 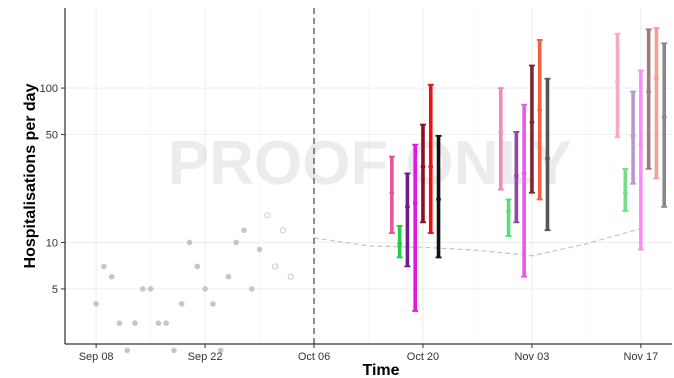 I want to click on baseline-line, so click(x=477, y=242).